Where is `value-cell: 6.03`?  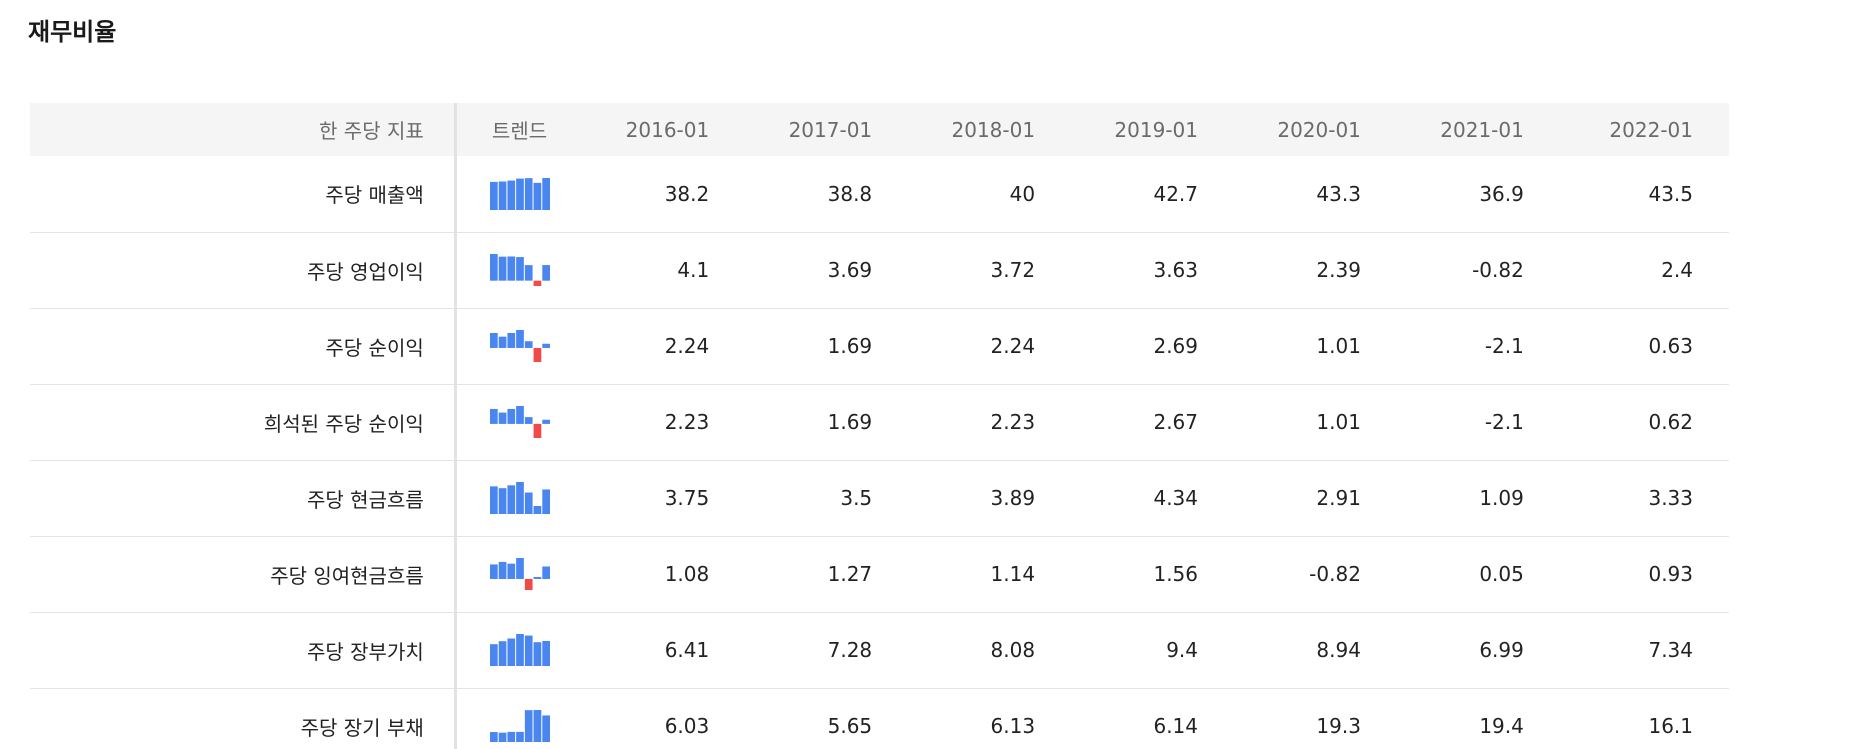
value-cell: 6.03 is located at coordinates (687, 726).